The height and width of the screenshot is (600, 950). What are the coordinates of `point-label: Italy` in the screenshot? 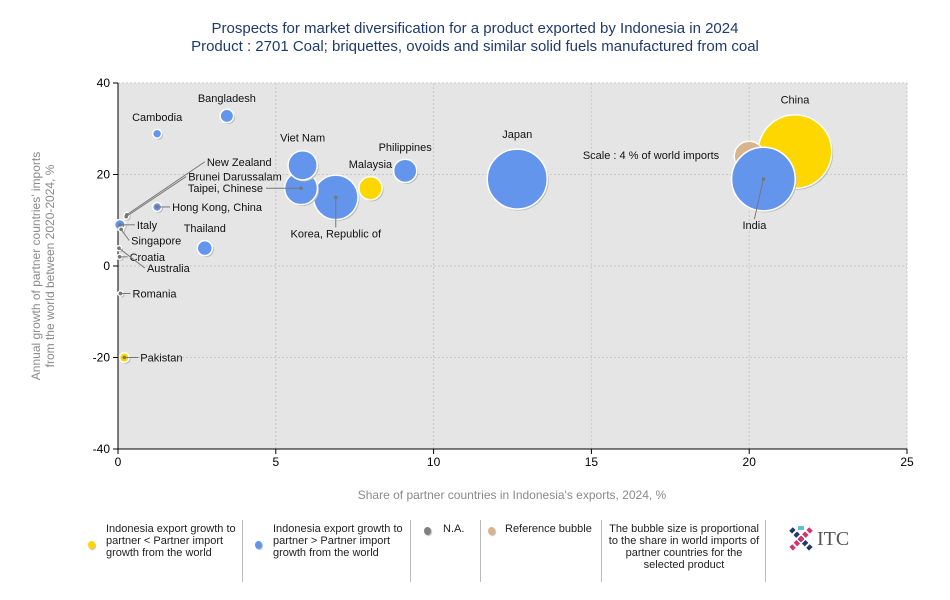 It's located at (147, 226).